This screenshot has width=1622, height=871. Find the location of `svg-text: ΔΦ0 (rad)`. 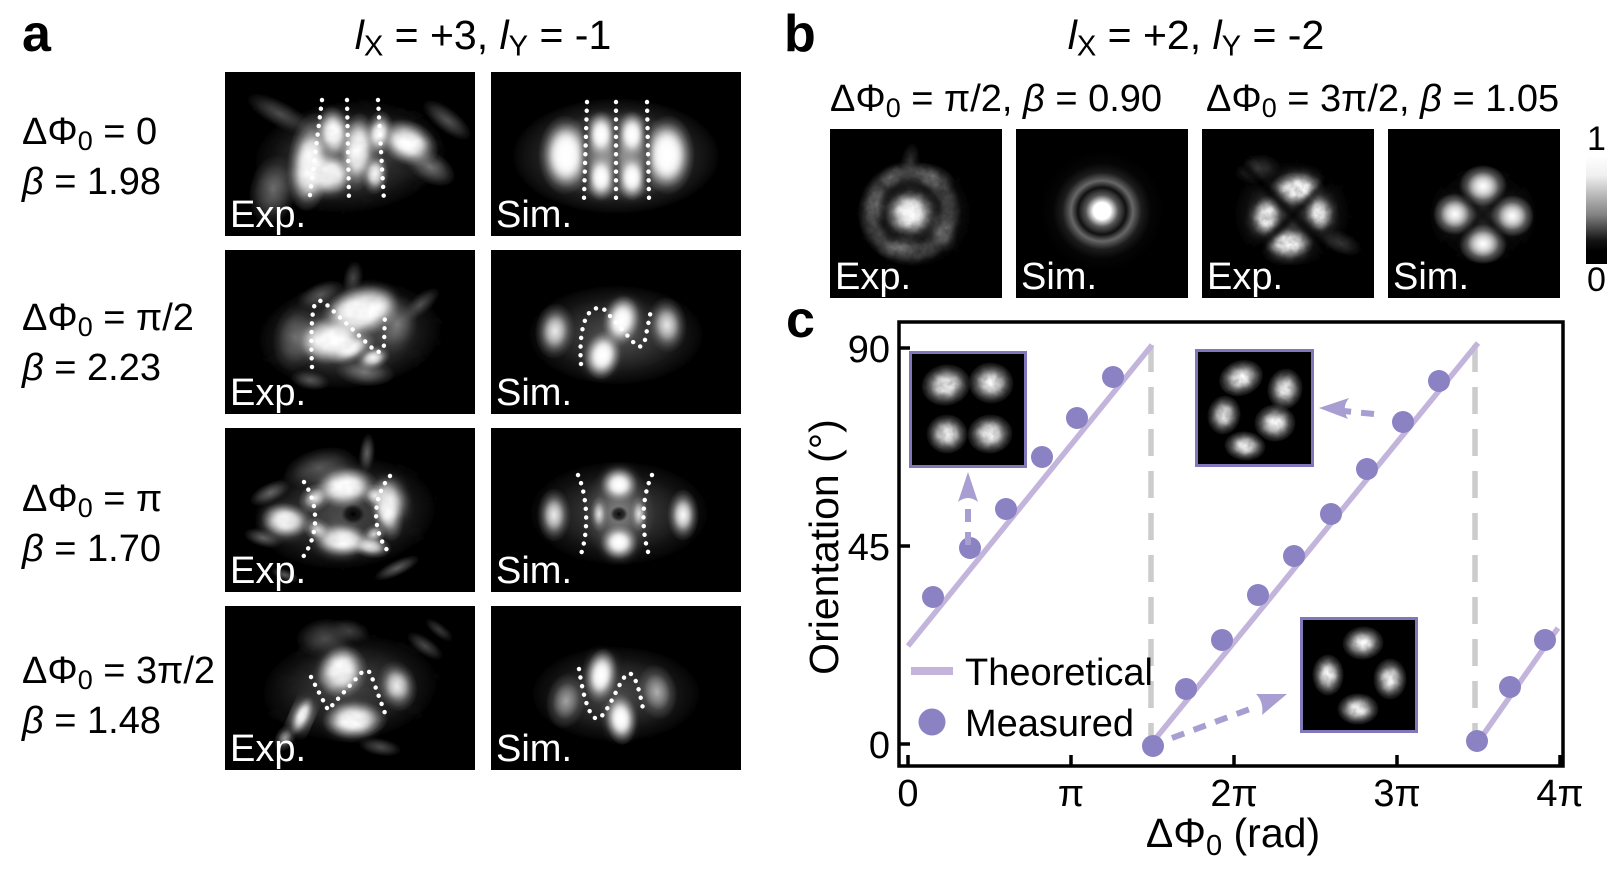

svg-text: ΔΦ0 (rad) is located at coordinates (1233, 836).